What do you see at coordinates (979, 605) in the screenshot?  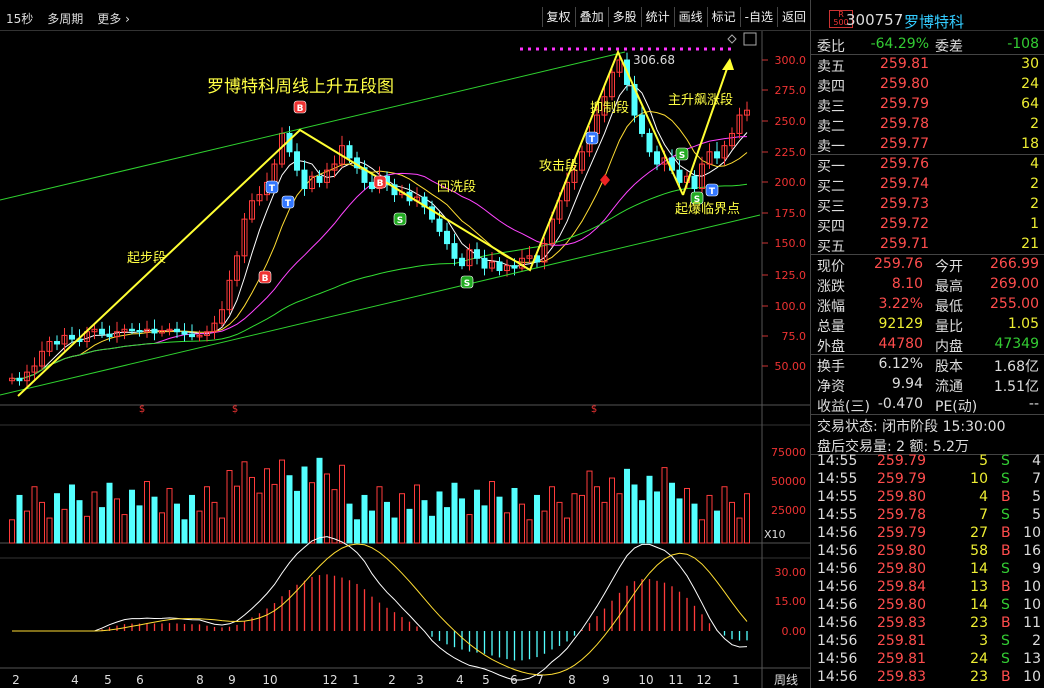 I see `tick-v: 14` at bounding box center [979, 605].